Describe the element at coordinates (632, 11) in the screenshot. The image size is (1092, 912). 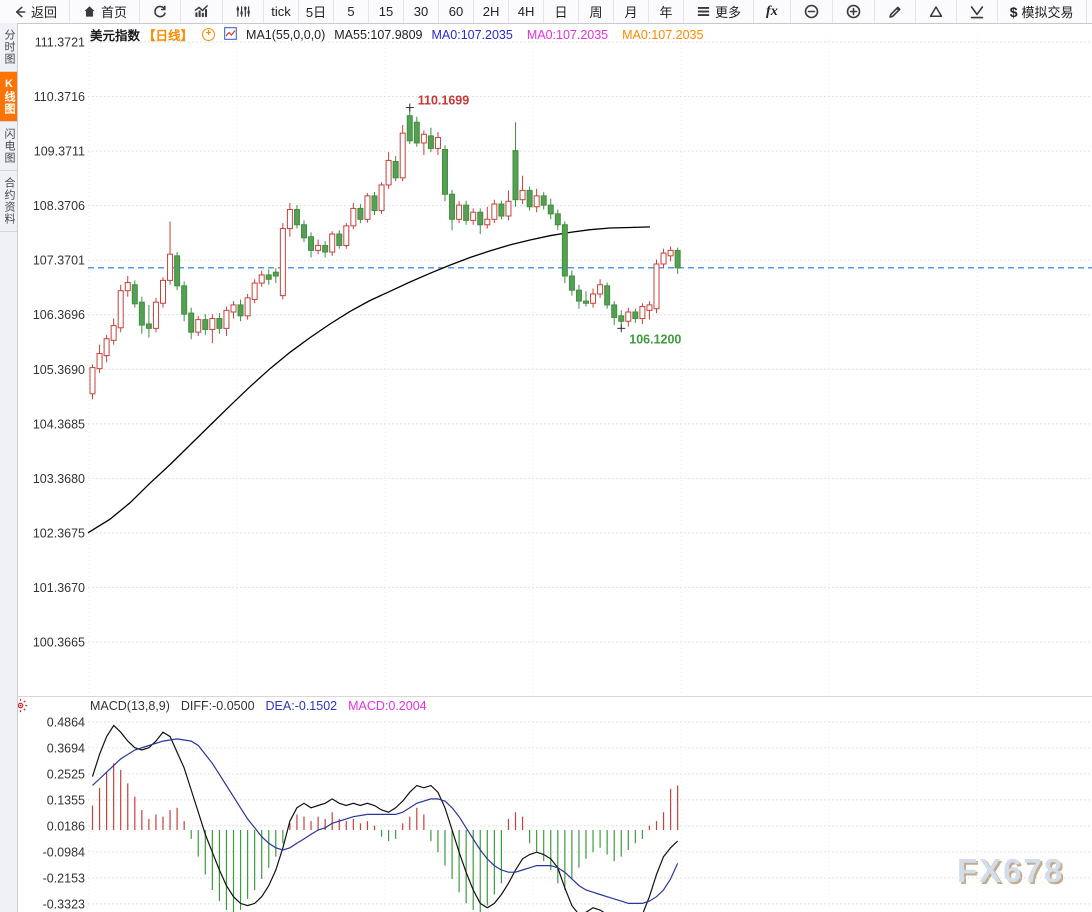
I see `toolbar-interval-month-button: 月` at that location.